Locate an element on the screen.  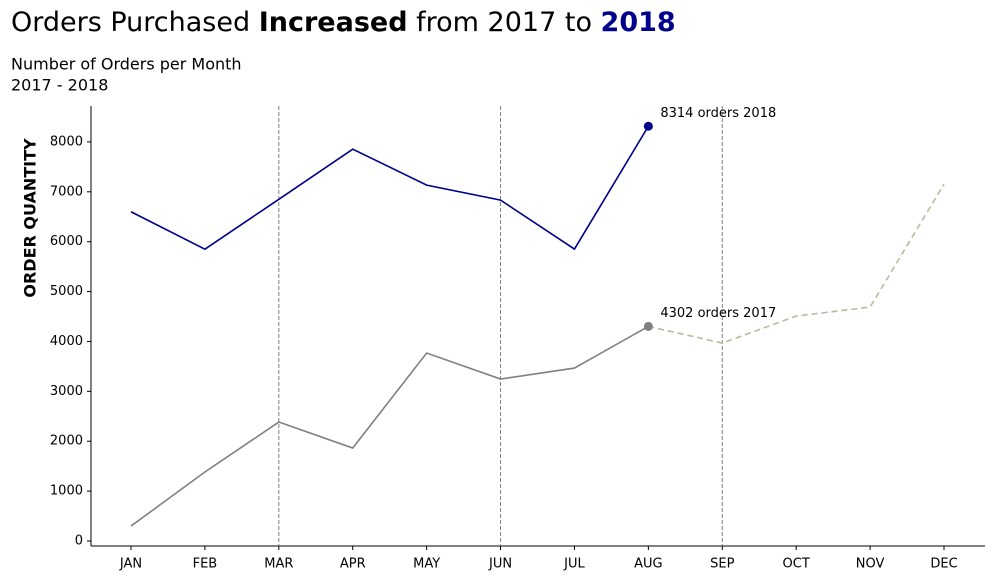
x-tick-label: FEB is located at coordinates (205, 564).